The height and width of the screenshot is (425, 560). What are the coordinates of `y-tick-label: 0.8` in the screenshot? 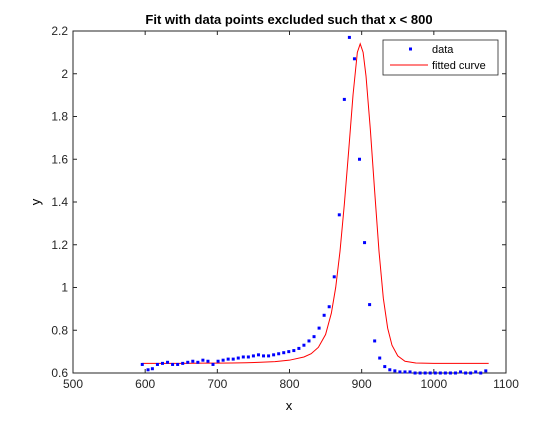 It's located at (59, 330).